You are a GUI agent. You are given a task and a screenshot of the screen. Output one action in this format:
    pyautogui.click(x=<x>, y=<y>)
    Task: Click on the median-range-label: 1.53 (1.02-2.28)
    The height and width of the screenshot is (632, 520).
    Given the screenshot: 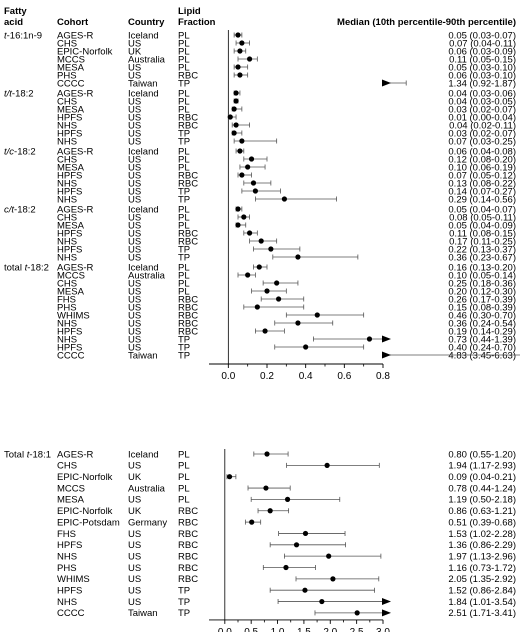 What is the action you would take?
    pyautogui.click(x=482, y=534)
    